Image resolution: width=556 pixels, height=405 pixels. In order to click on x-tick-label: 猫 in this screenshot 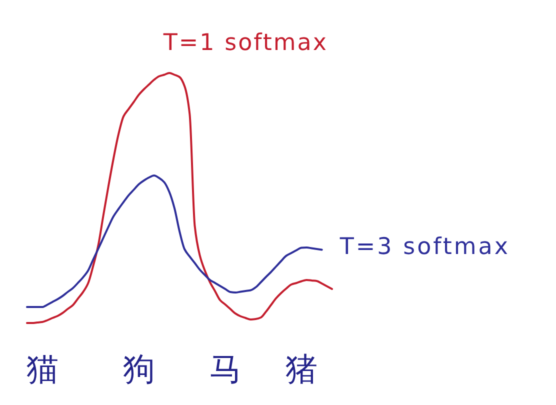, I will do `click(42, 369)`.